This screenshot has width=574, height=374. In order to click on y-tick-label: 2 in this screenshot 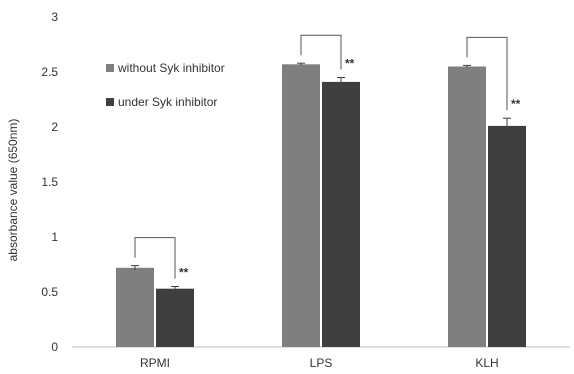, I will do `click(54, 127)`.